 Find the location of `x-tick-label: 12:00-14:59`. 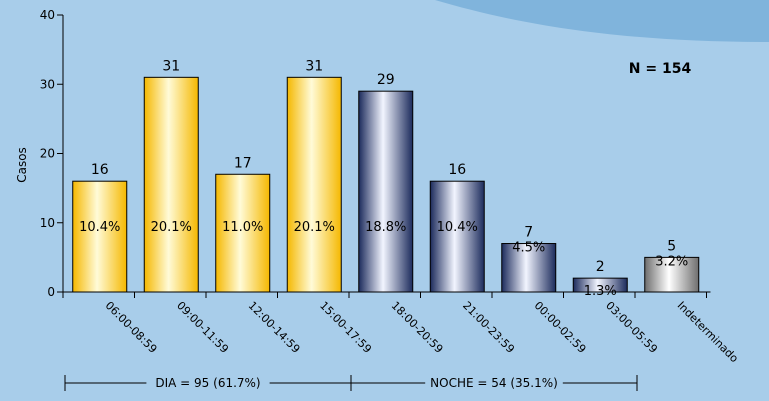

x-tick-label: 12:00-14:59 is located at coordinates (274, 327).